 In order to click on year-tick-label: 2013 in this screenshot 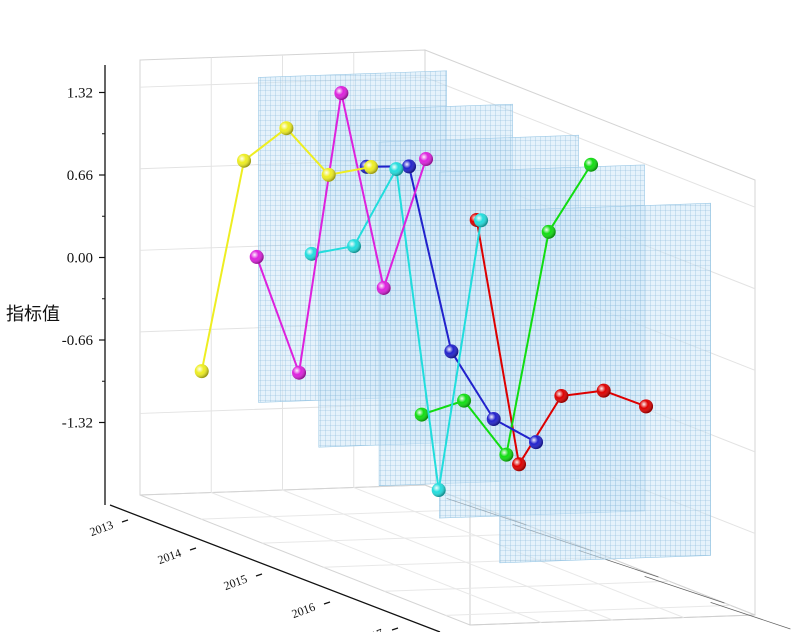, I will do `click(101, 528)`.